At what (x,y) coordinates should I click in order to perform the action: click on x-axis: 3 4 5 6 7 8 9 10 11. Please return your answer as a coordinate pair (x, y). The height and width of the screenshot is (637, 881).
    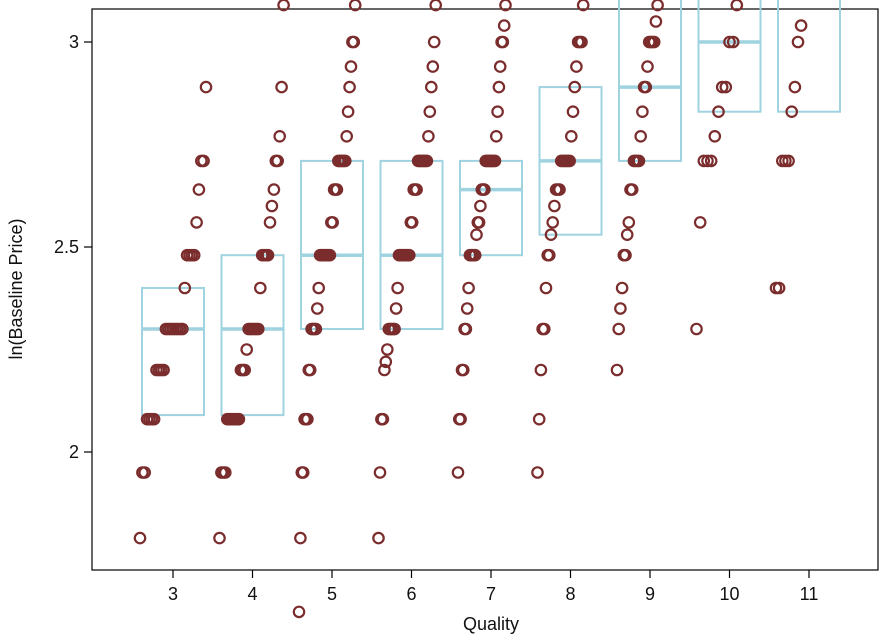
    Looking at the image, I should click on (493, 587).